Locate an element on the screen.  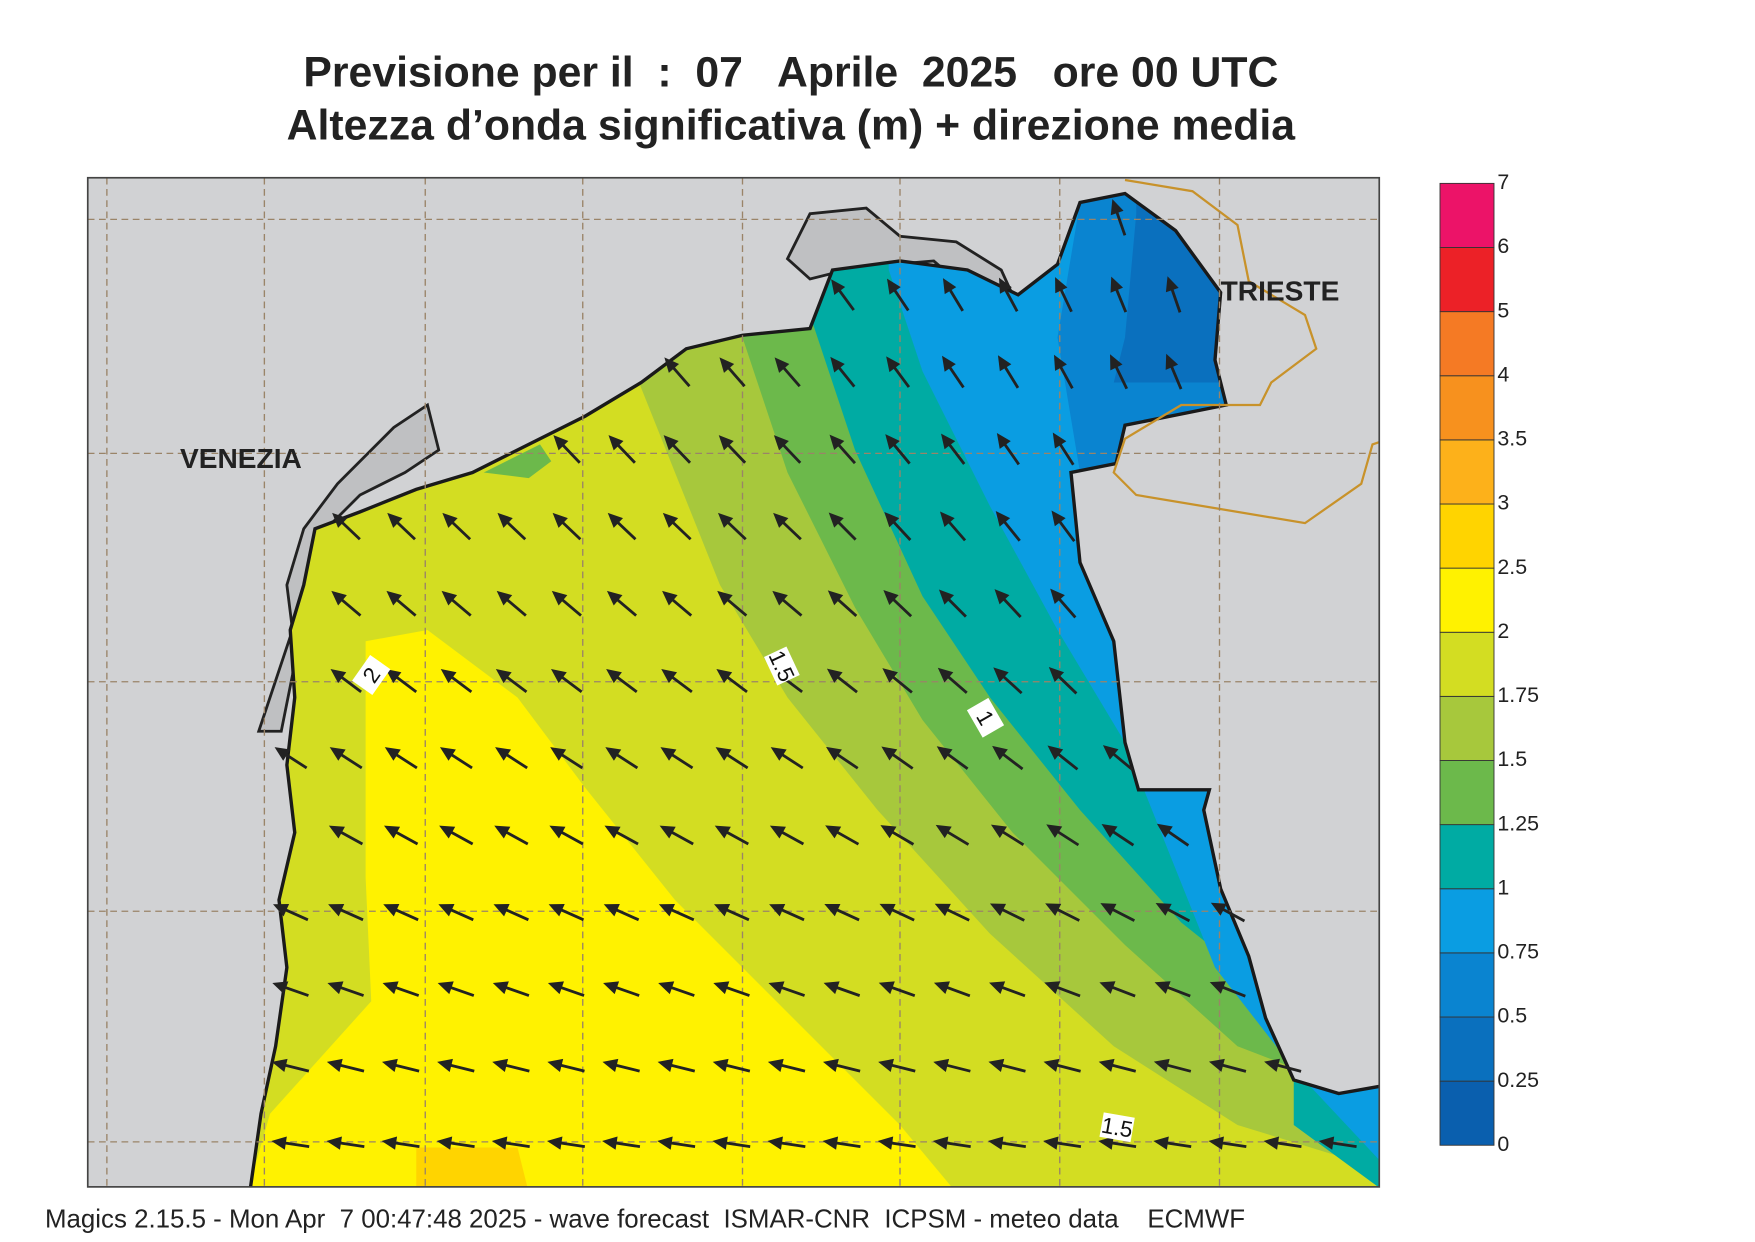
colorbar-label: 2.5 is located at coordinates (1512, 567).